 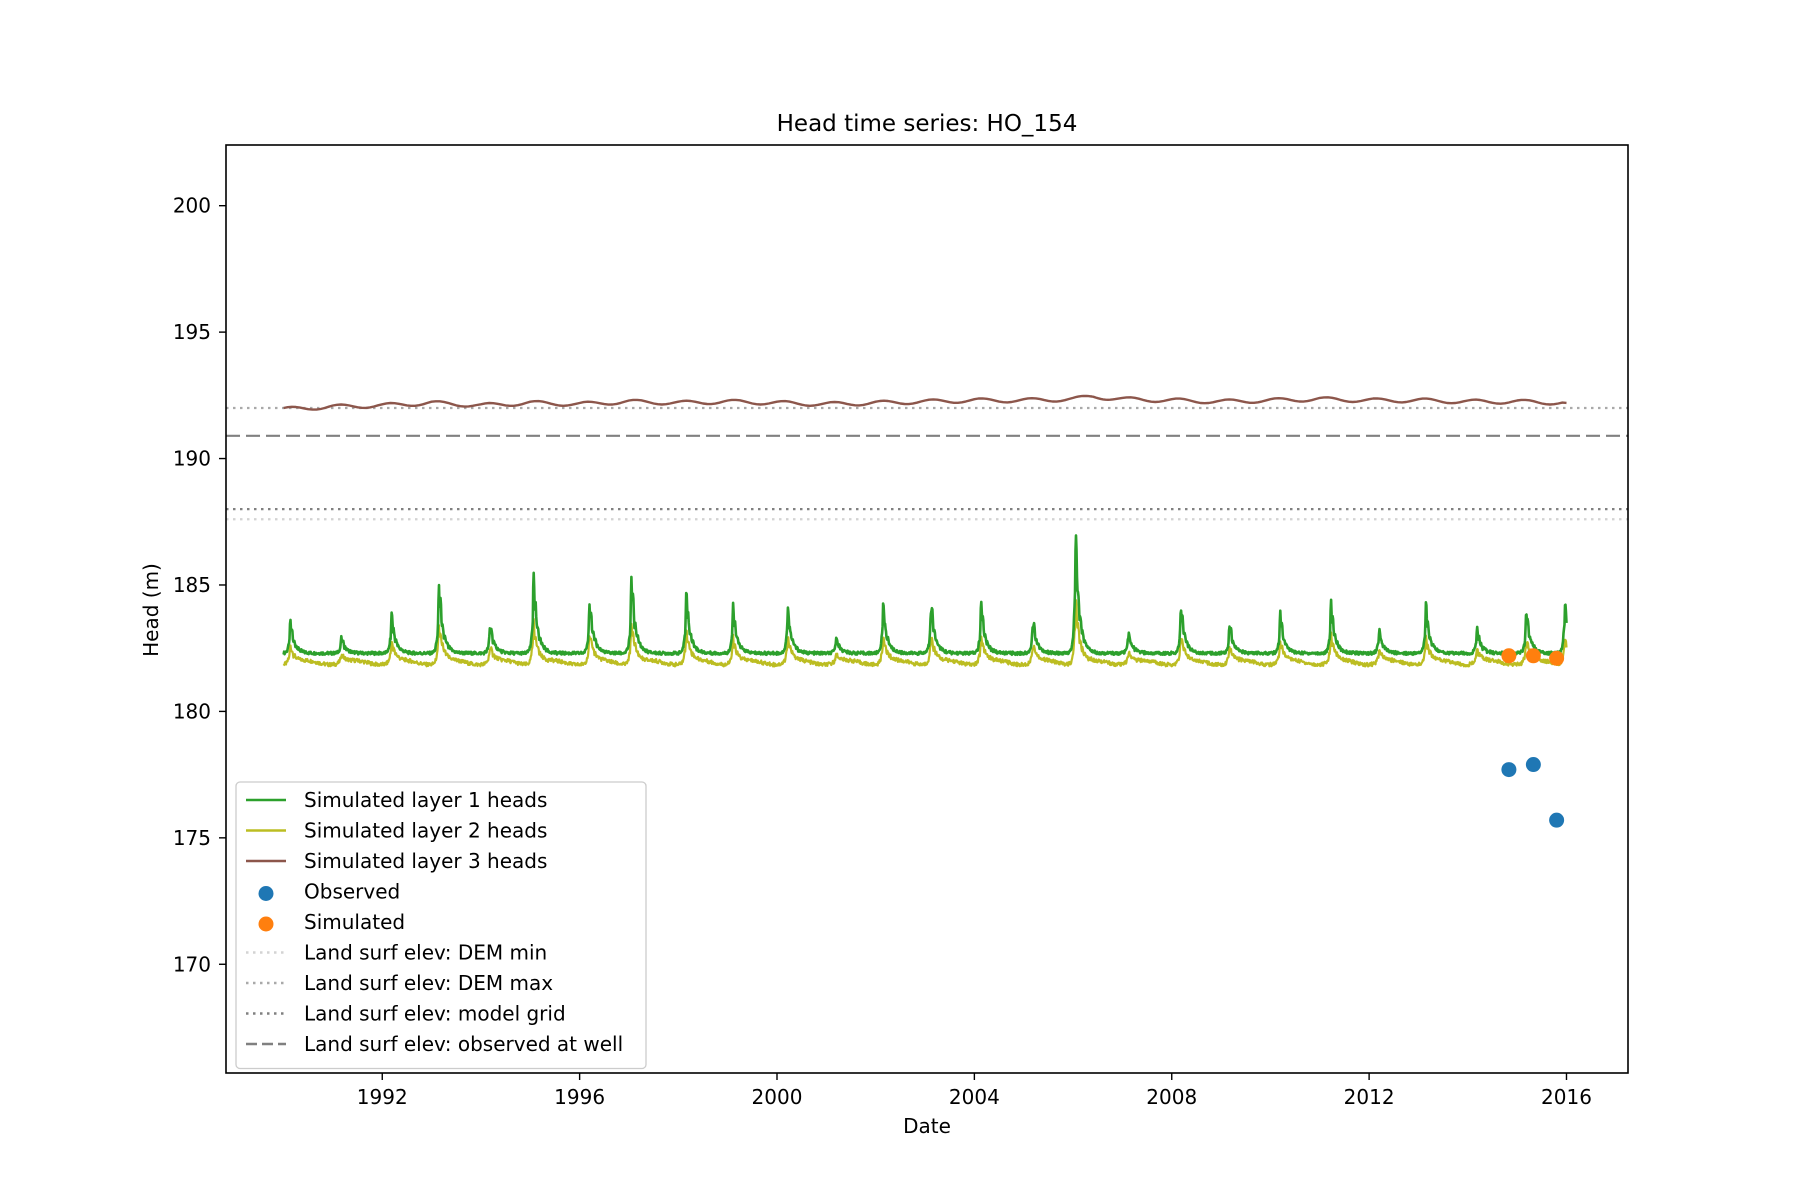 What do you see at coordinates (192, 838) in the screenshot?
I see `y-tick-label-175: 175` at bounding box center [192, 838].